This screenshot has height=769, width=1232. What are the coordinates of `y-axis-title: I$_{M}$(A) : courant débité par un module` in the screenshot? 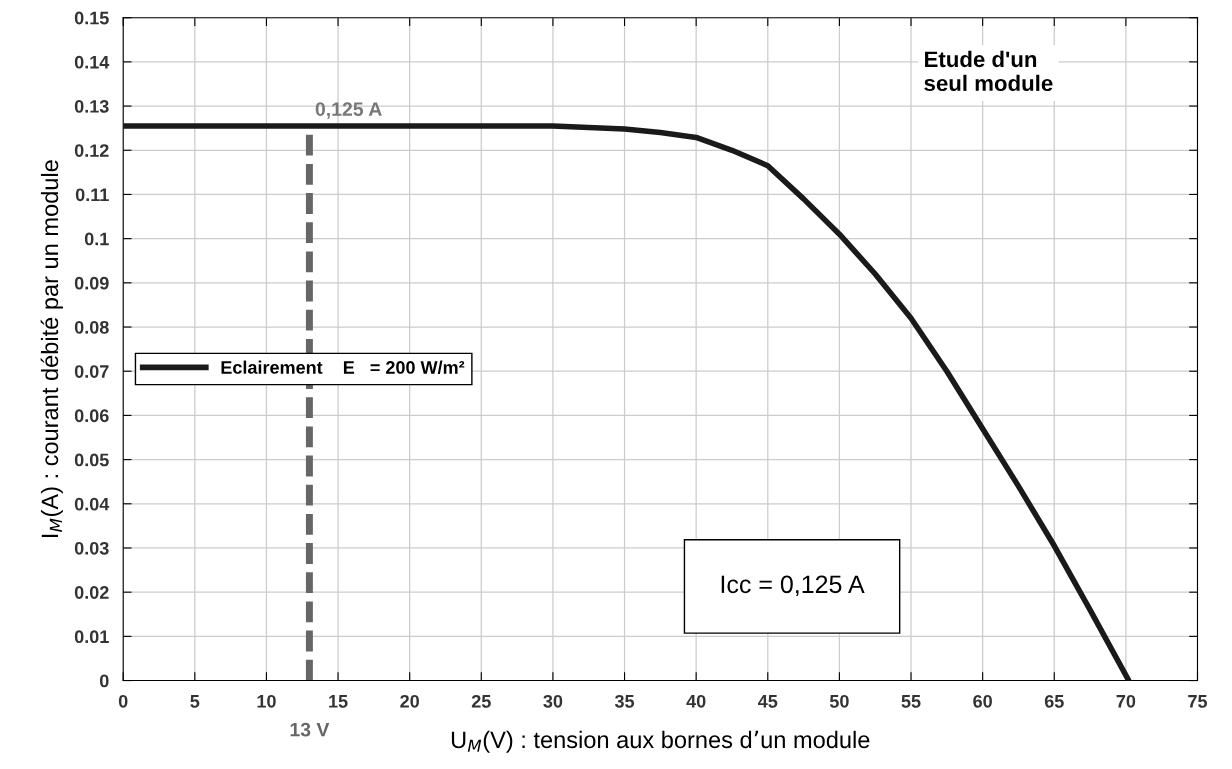 It's located at (51, 349).